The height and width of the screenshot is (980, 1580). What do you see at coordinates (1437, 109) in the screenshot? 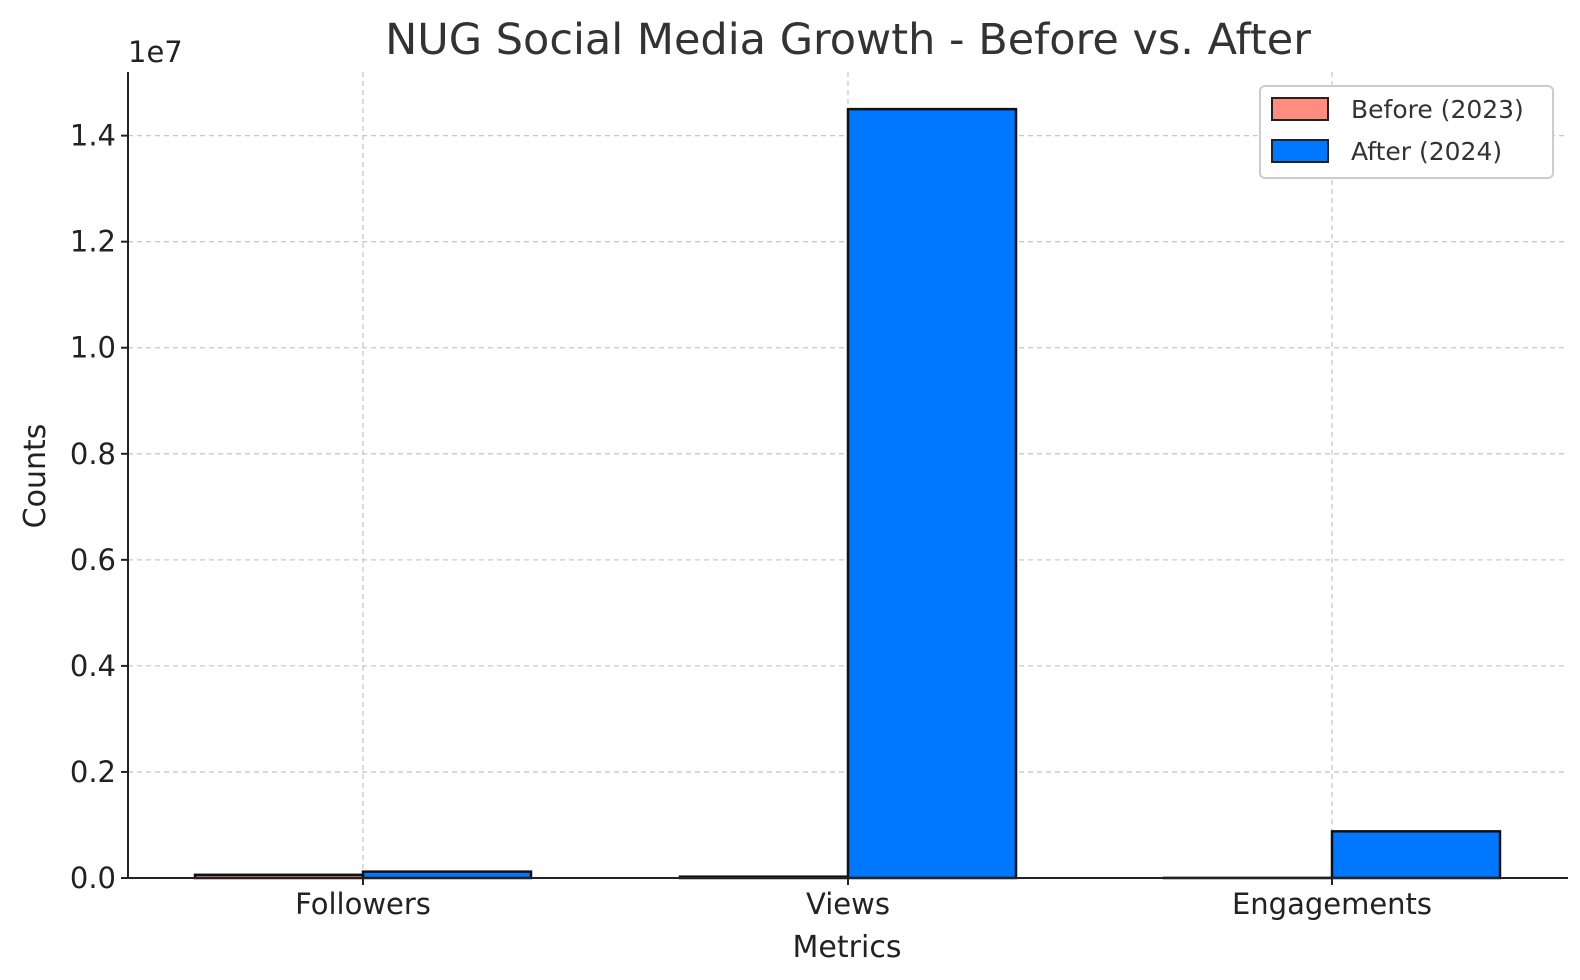
I see `legend-label-before: Before (2023)` at bounding box center [1437, 109].